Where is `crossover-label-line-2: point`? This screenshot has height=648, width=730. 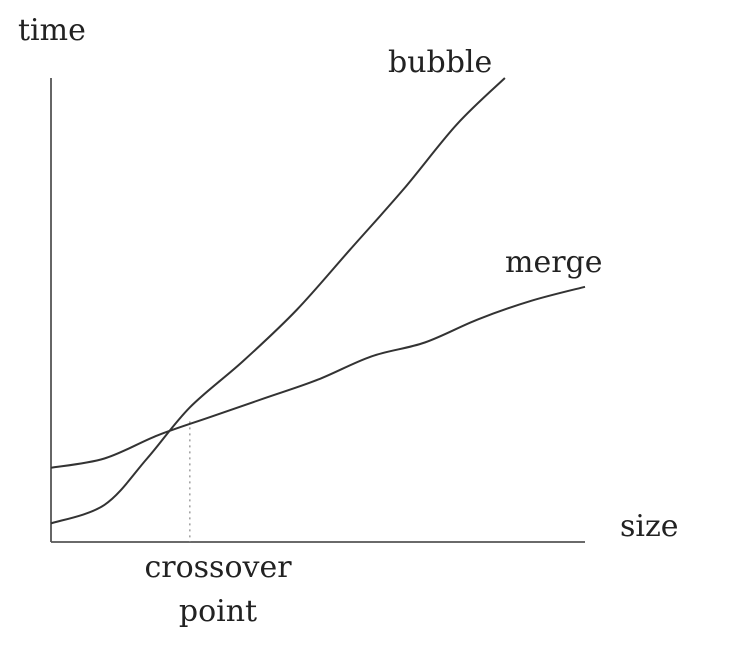
crossover-label-line-2: point is located at coordinates (218, 611).